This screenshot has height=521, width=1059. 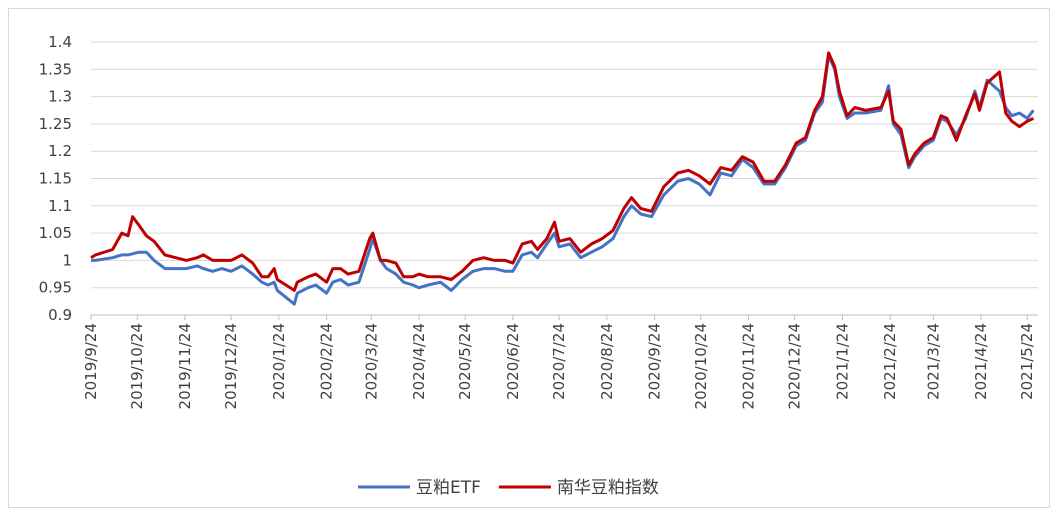 What do you see at coordinates (607, 361) in the screenshot?
I see `x-tick-label: 2020/8/24` at bounding box center [607, 361].